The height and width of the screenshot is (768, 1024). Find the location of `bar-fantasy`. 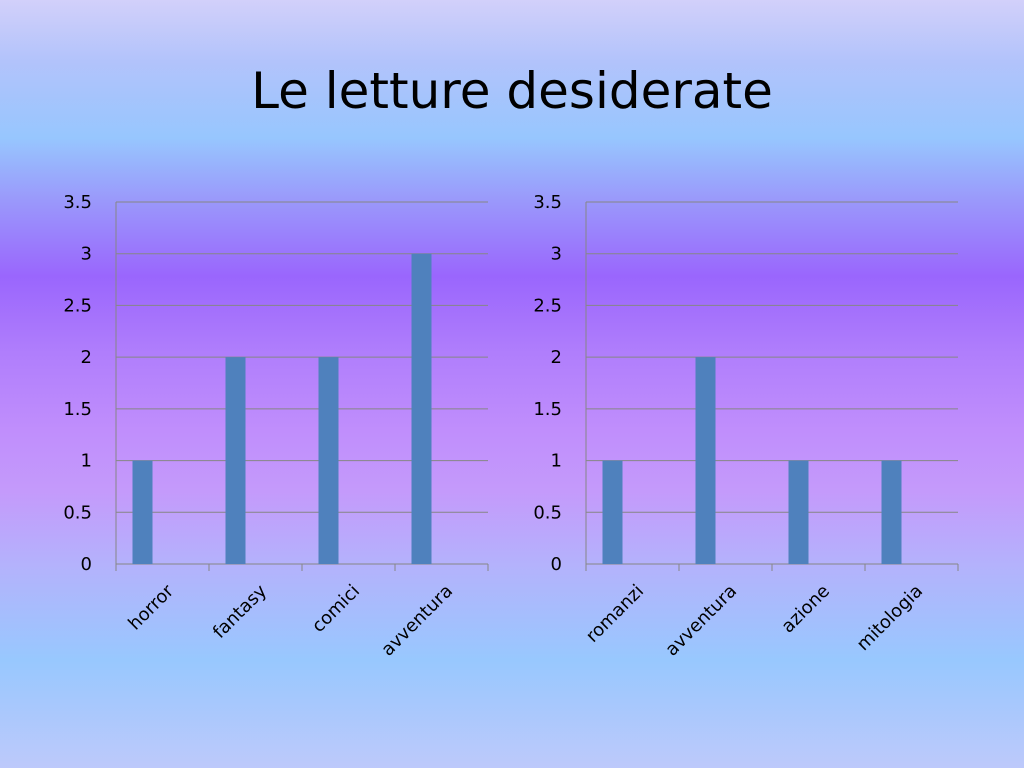

bar-fantasy is located at coordinates (235, 460).